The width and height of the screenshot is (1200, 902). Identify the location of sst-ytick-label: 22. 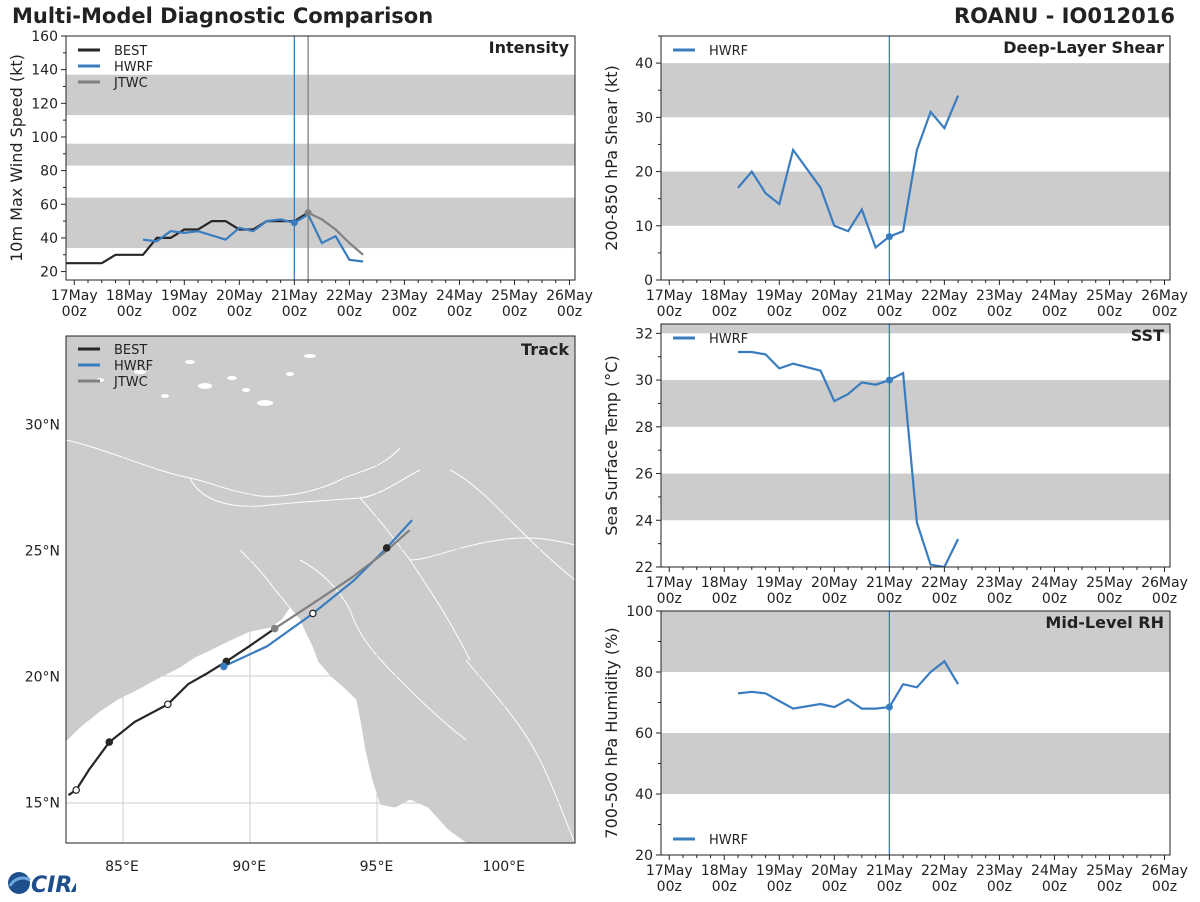
(644, 568).